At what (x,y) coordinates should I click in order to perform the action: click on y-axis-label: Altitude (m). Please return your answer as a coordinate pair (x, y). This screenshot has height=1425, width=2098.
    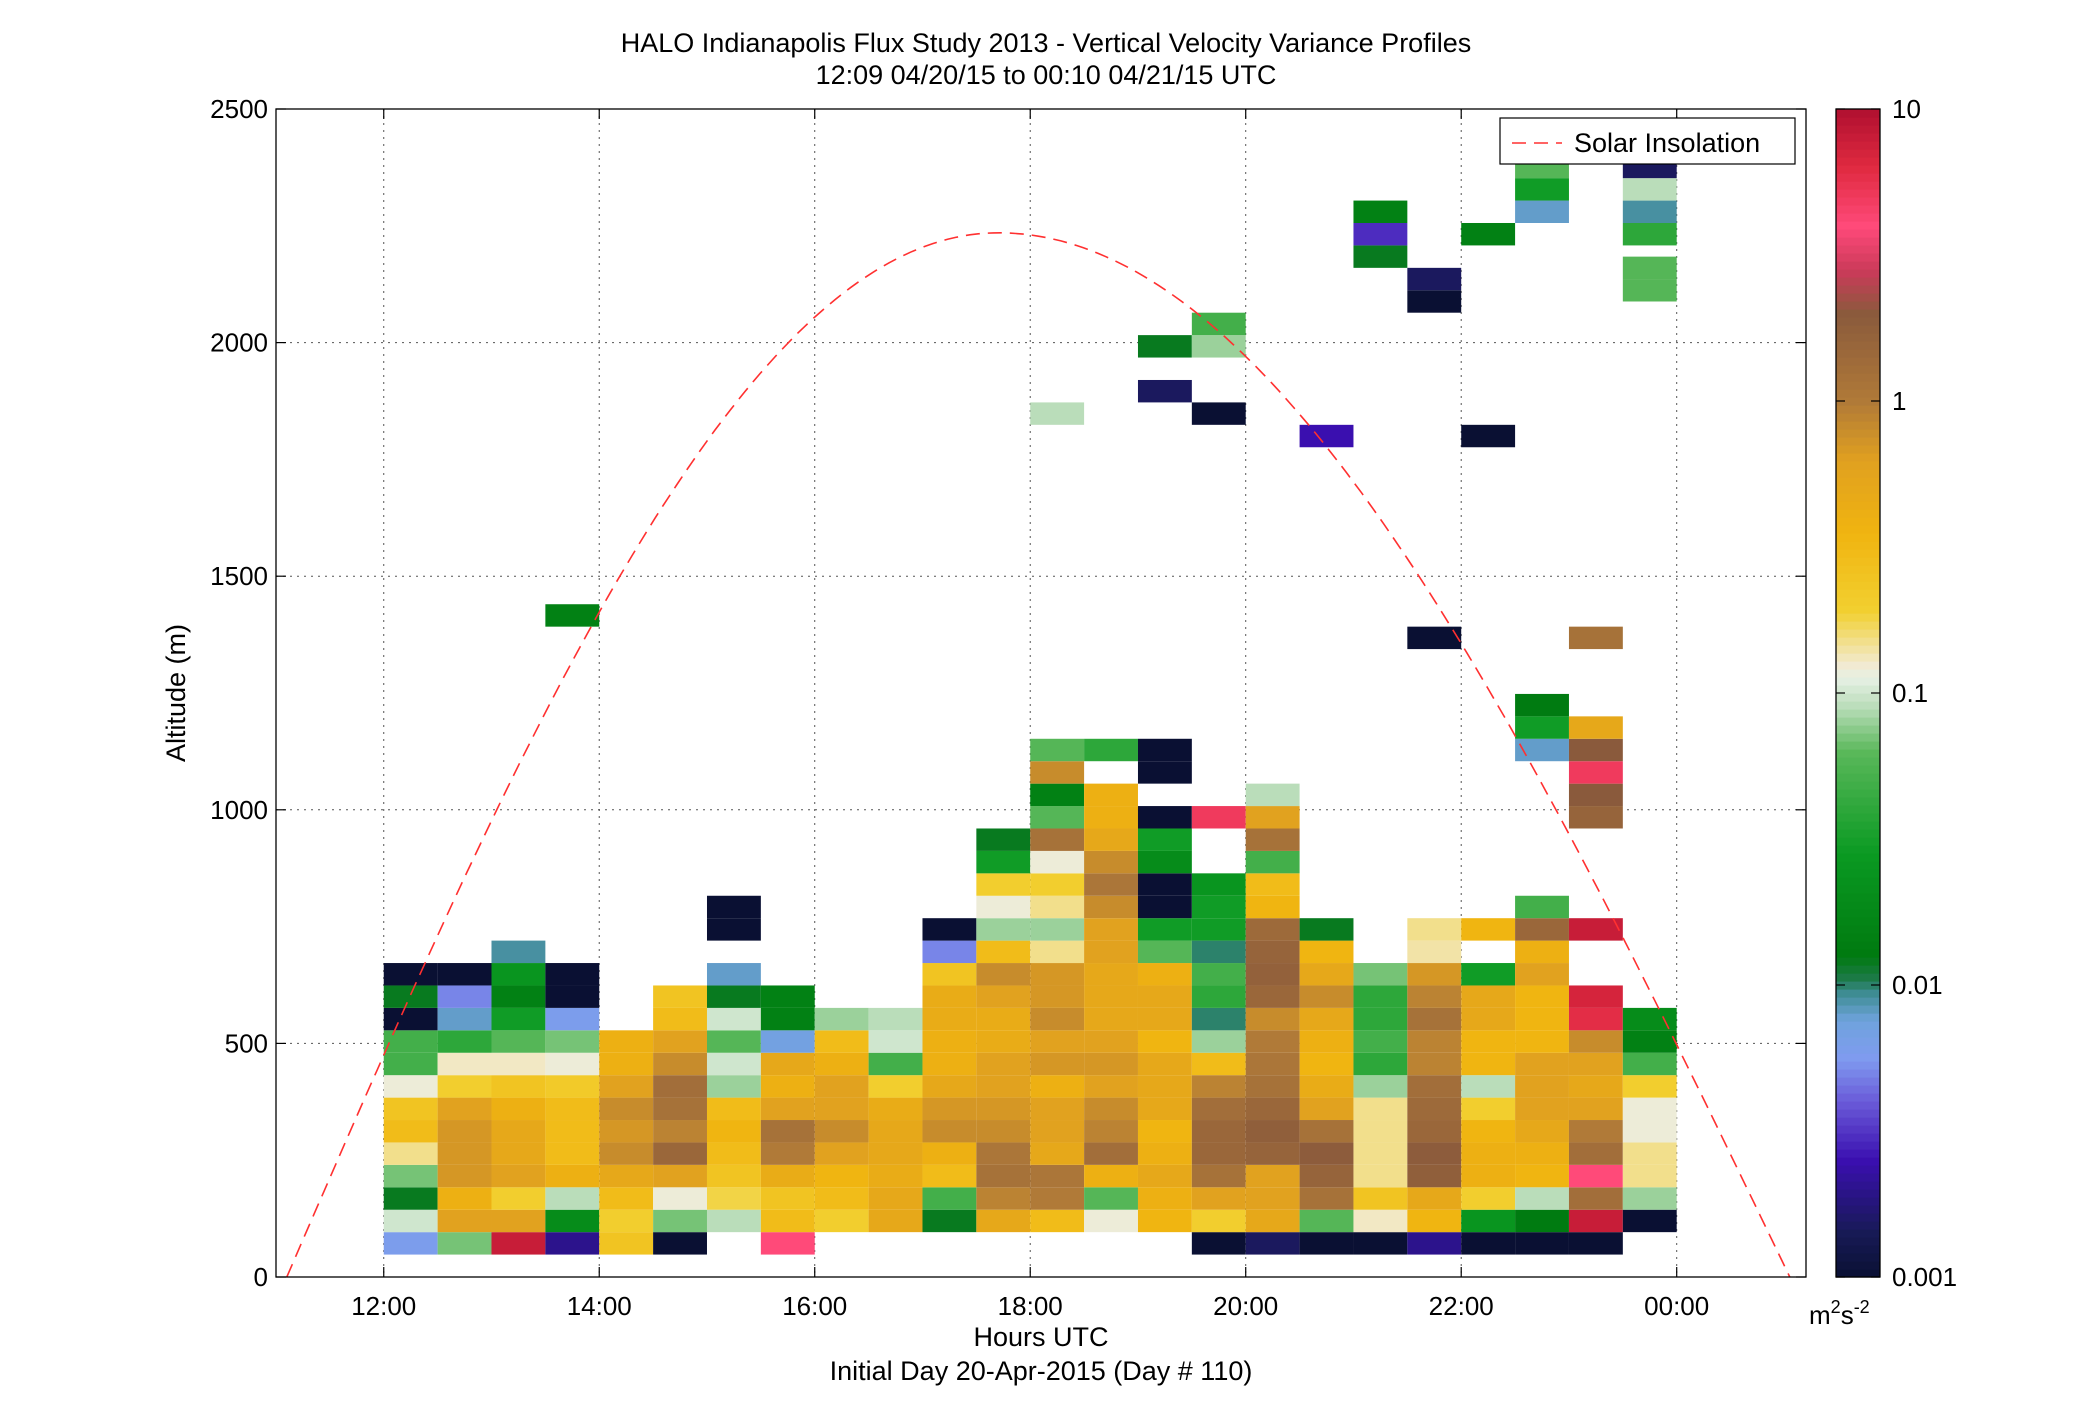
    Looking at the image, I should click on (176, 693).